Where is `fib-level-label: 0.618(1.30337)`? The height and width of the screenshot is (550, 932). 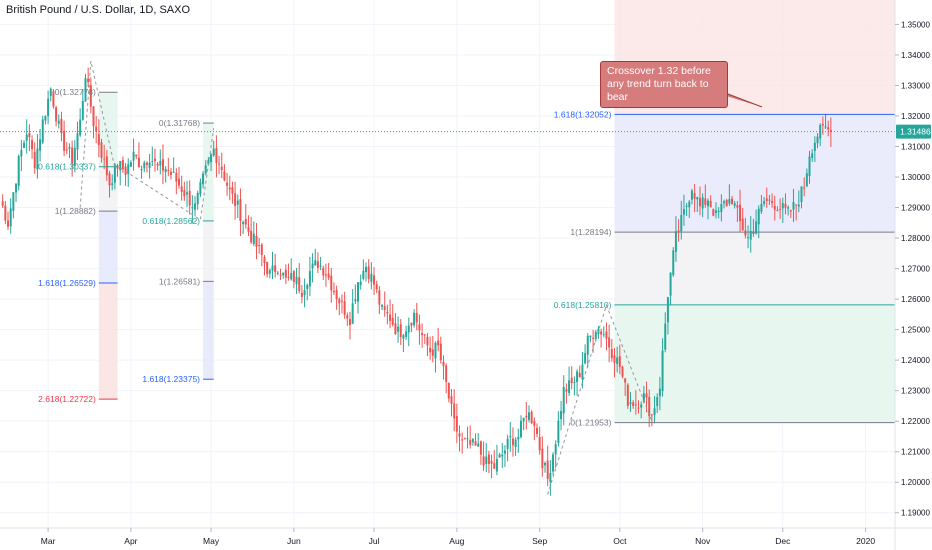 fib-level-label: 0.618(1.30337) is located at coordinates (67, 167).